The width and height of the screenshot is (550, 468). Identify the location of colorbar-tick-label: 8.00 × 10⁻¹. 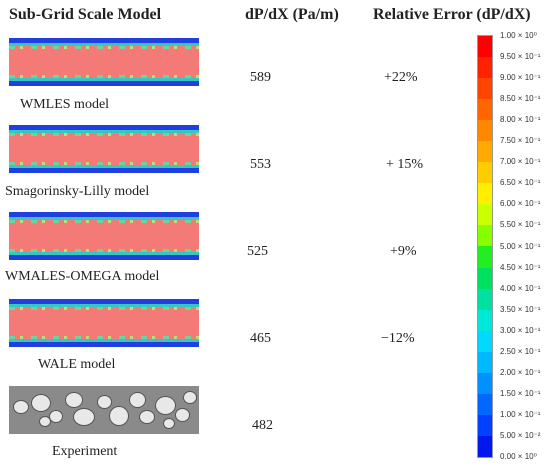
(520, 120).